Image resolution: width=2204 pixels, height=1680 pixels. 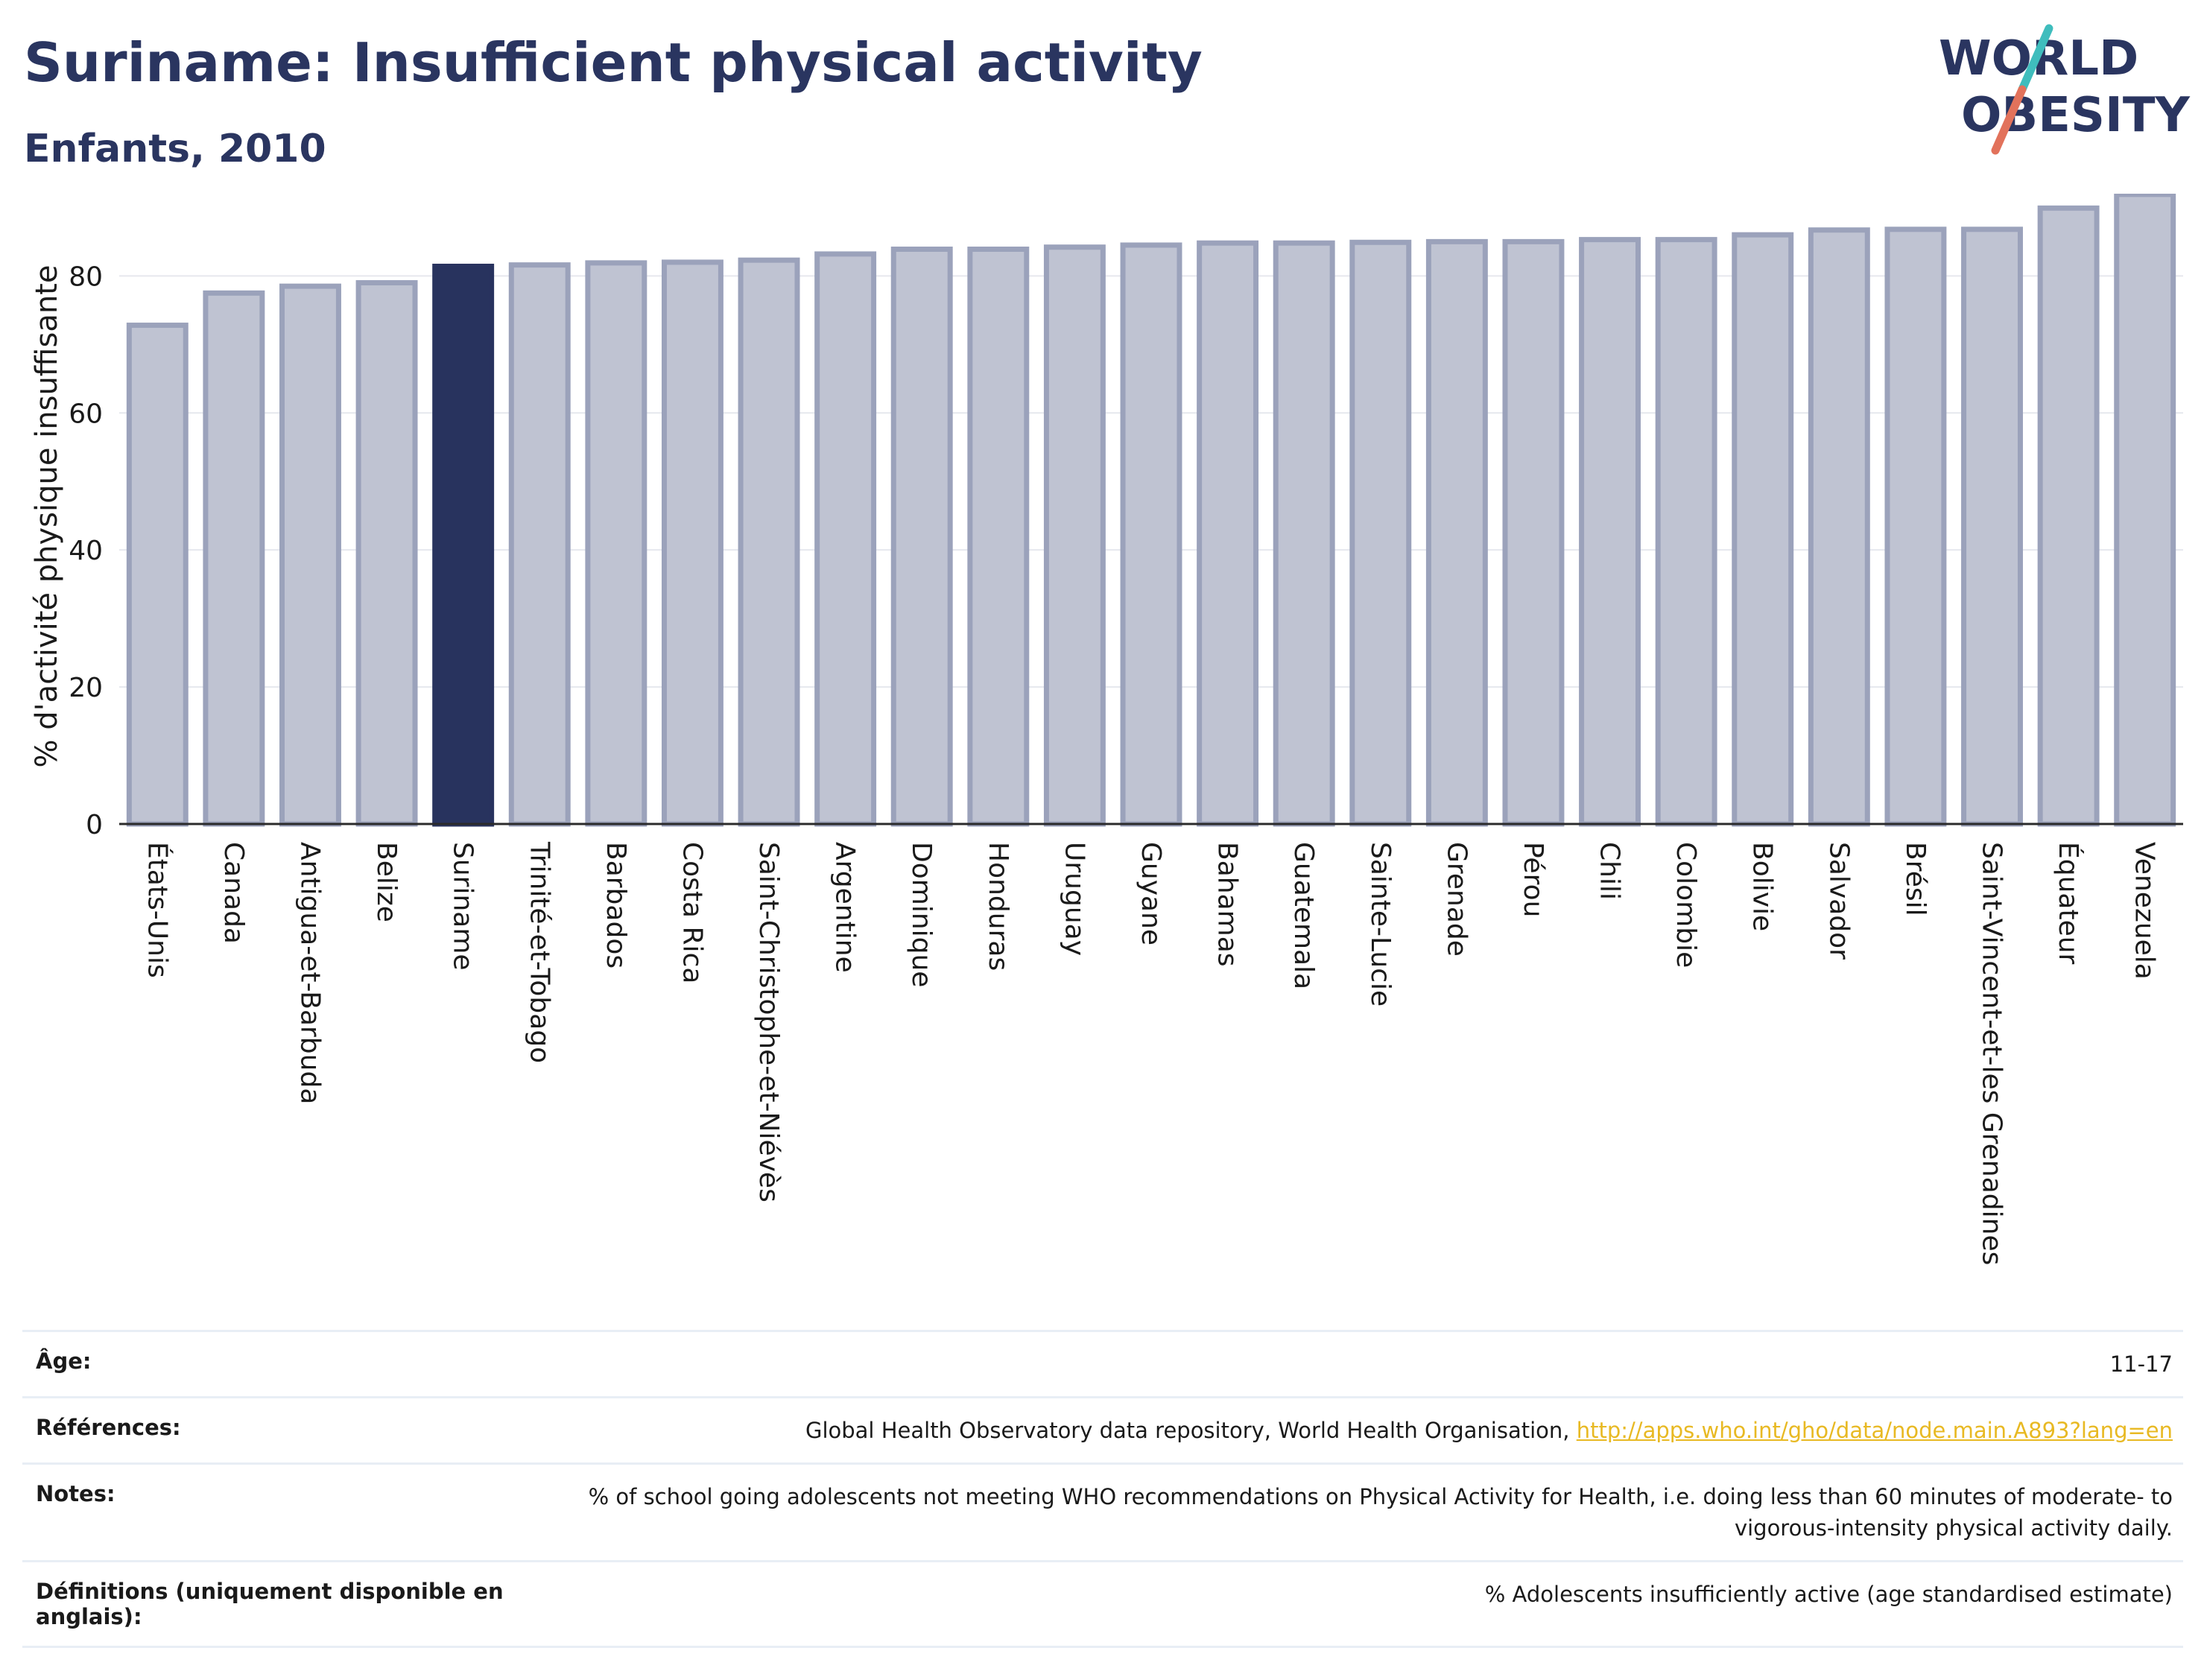 I want to click on x-tick-label: Grenade, so click(x=1456, y=899).